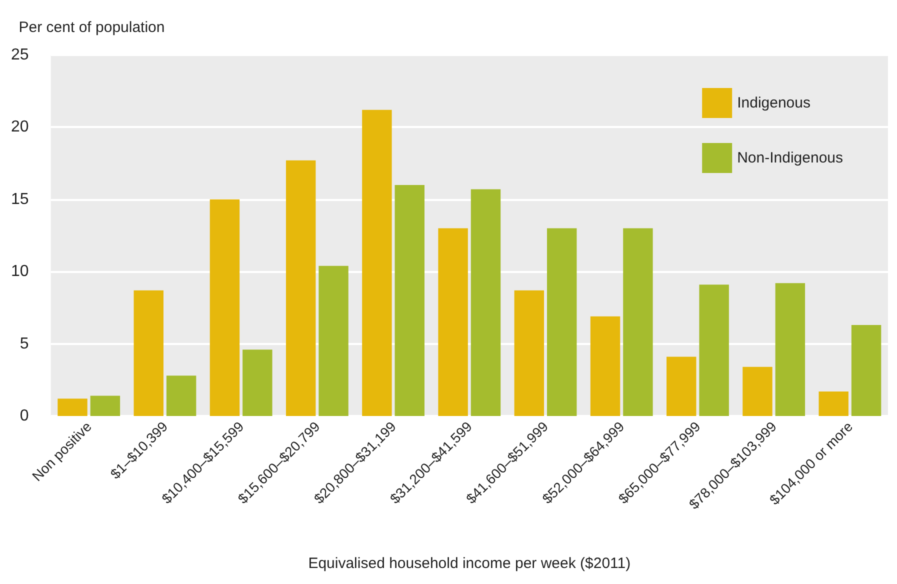 The width and height of the screenshot is (897, 584). I want to click on y-tick-label: 25, so click(20, 55).